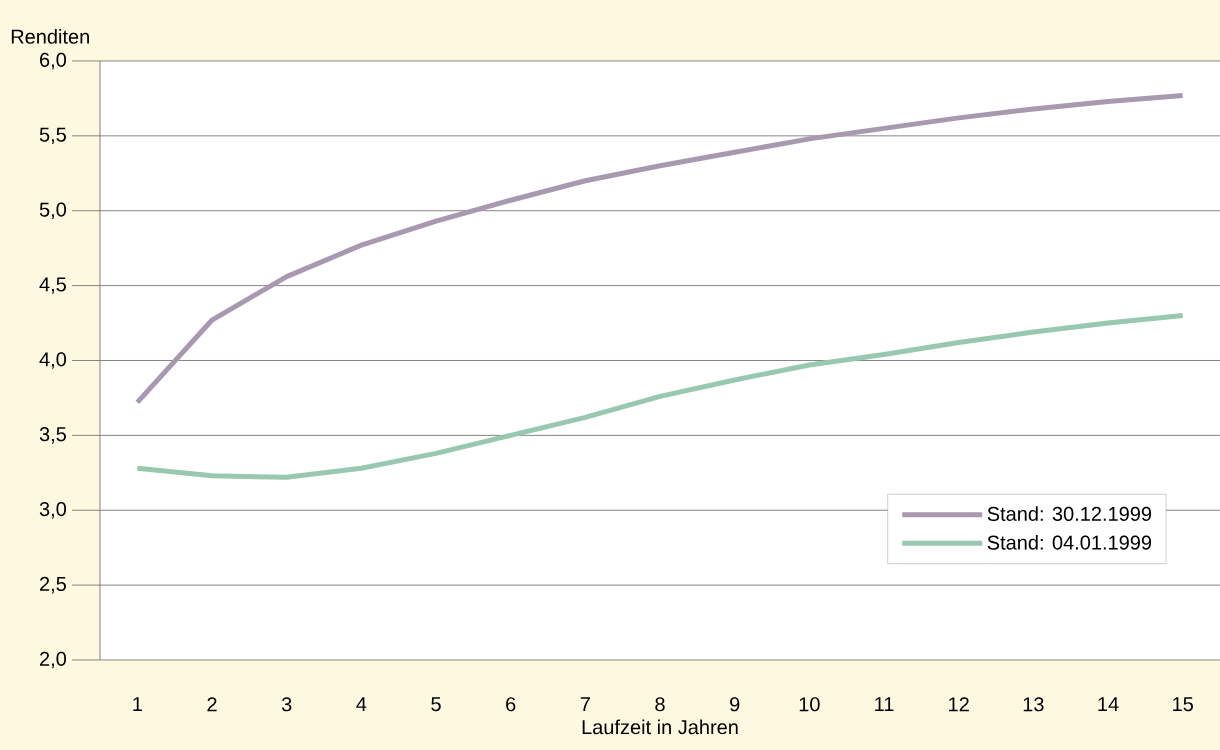 The height and width of the screenshot is (750, 1220). I want to click on x-tick-label: 3, so click(286, 704).